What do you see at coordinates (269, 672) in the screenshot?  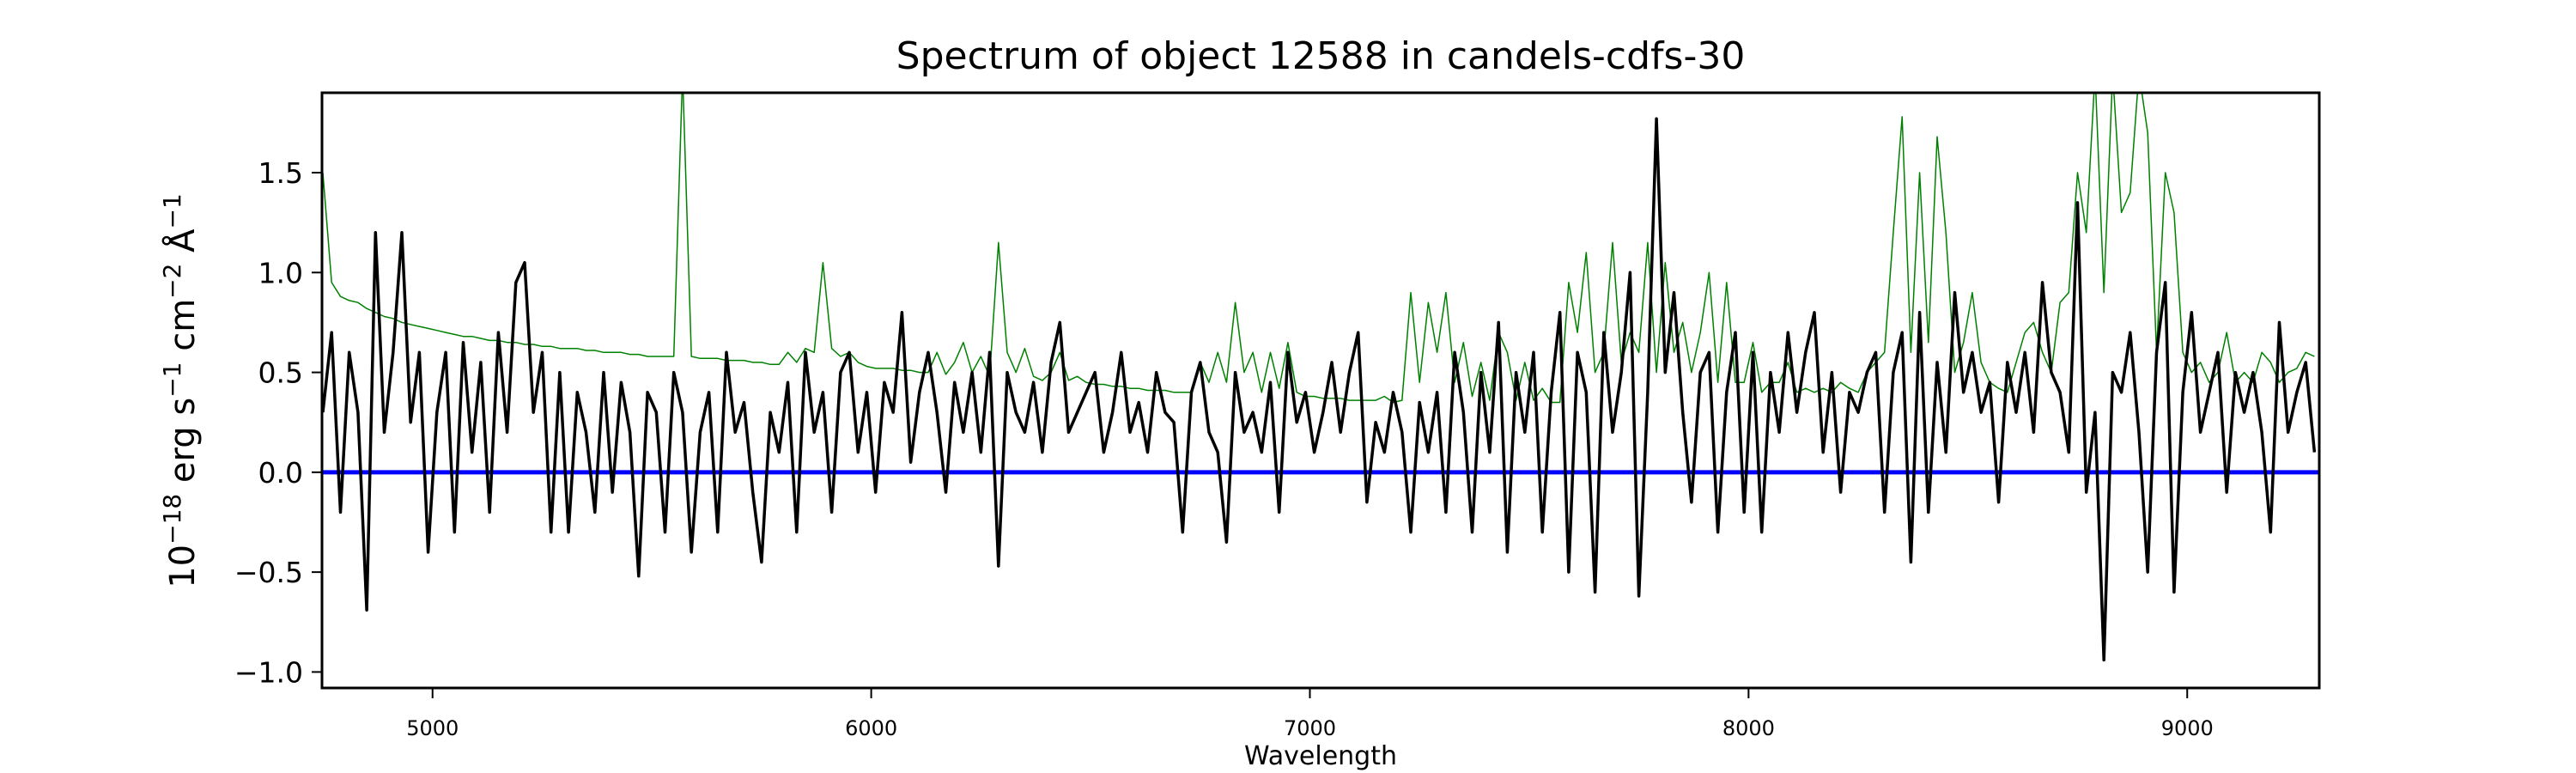 I see `y-tick-label: −1.0` at bounding box center [269, 672].